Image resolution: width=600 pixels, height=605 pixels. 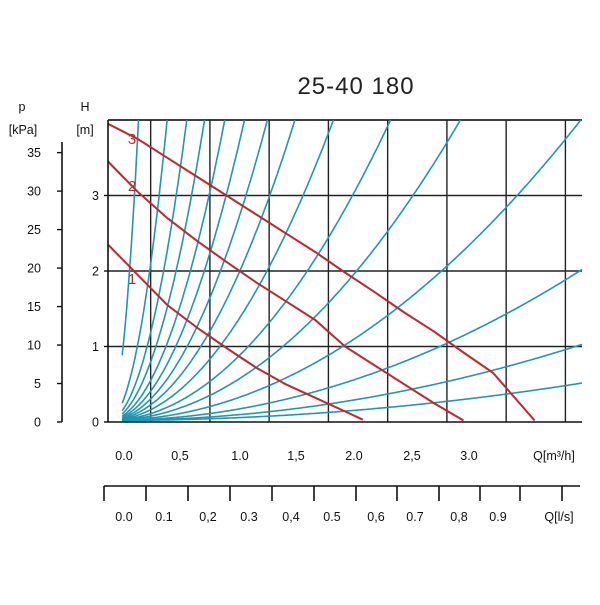 I want to click on x2-tick-label: 0.9, so click(x=497, y=517).